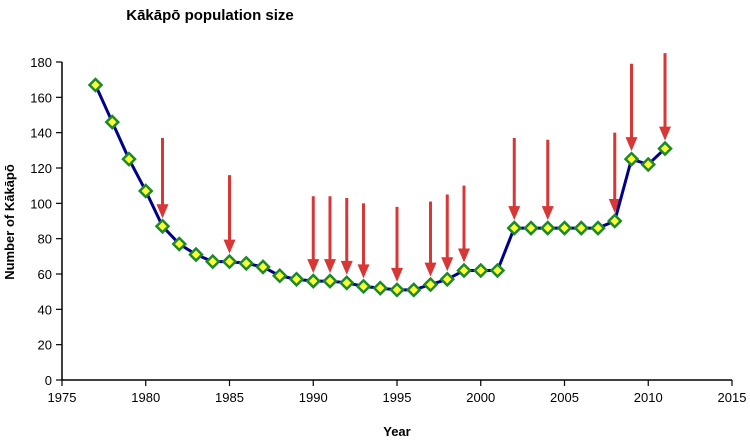 This screenshot has height=447, width=750. I want to click on y-tick-label: 120, so click(41, 168).